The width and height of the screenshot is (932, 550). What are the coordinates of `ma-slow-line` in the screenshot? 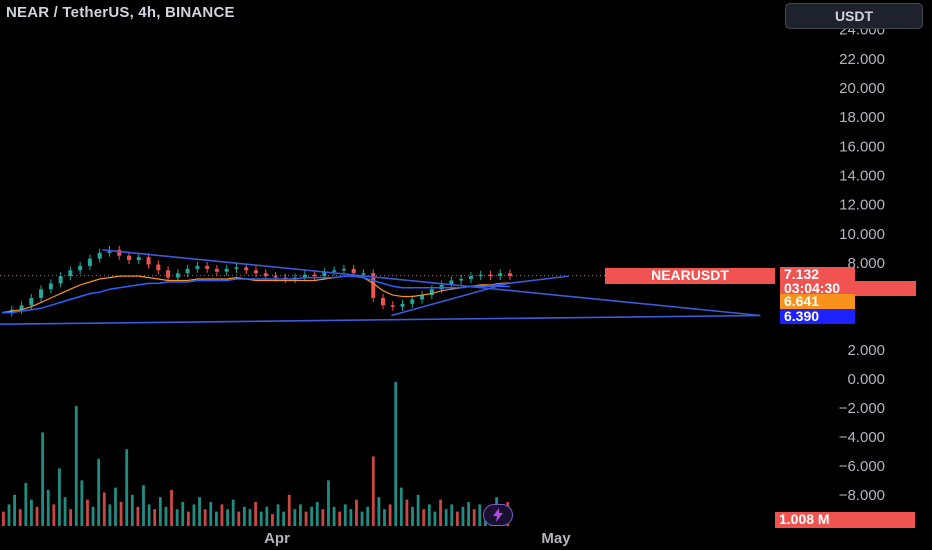 It's located at (256, 294).